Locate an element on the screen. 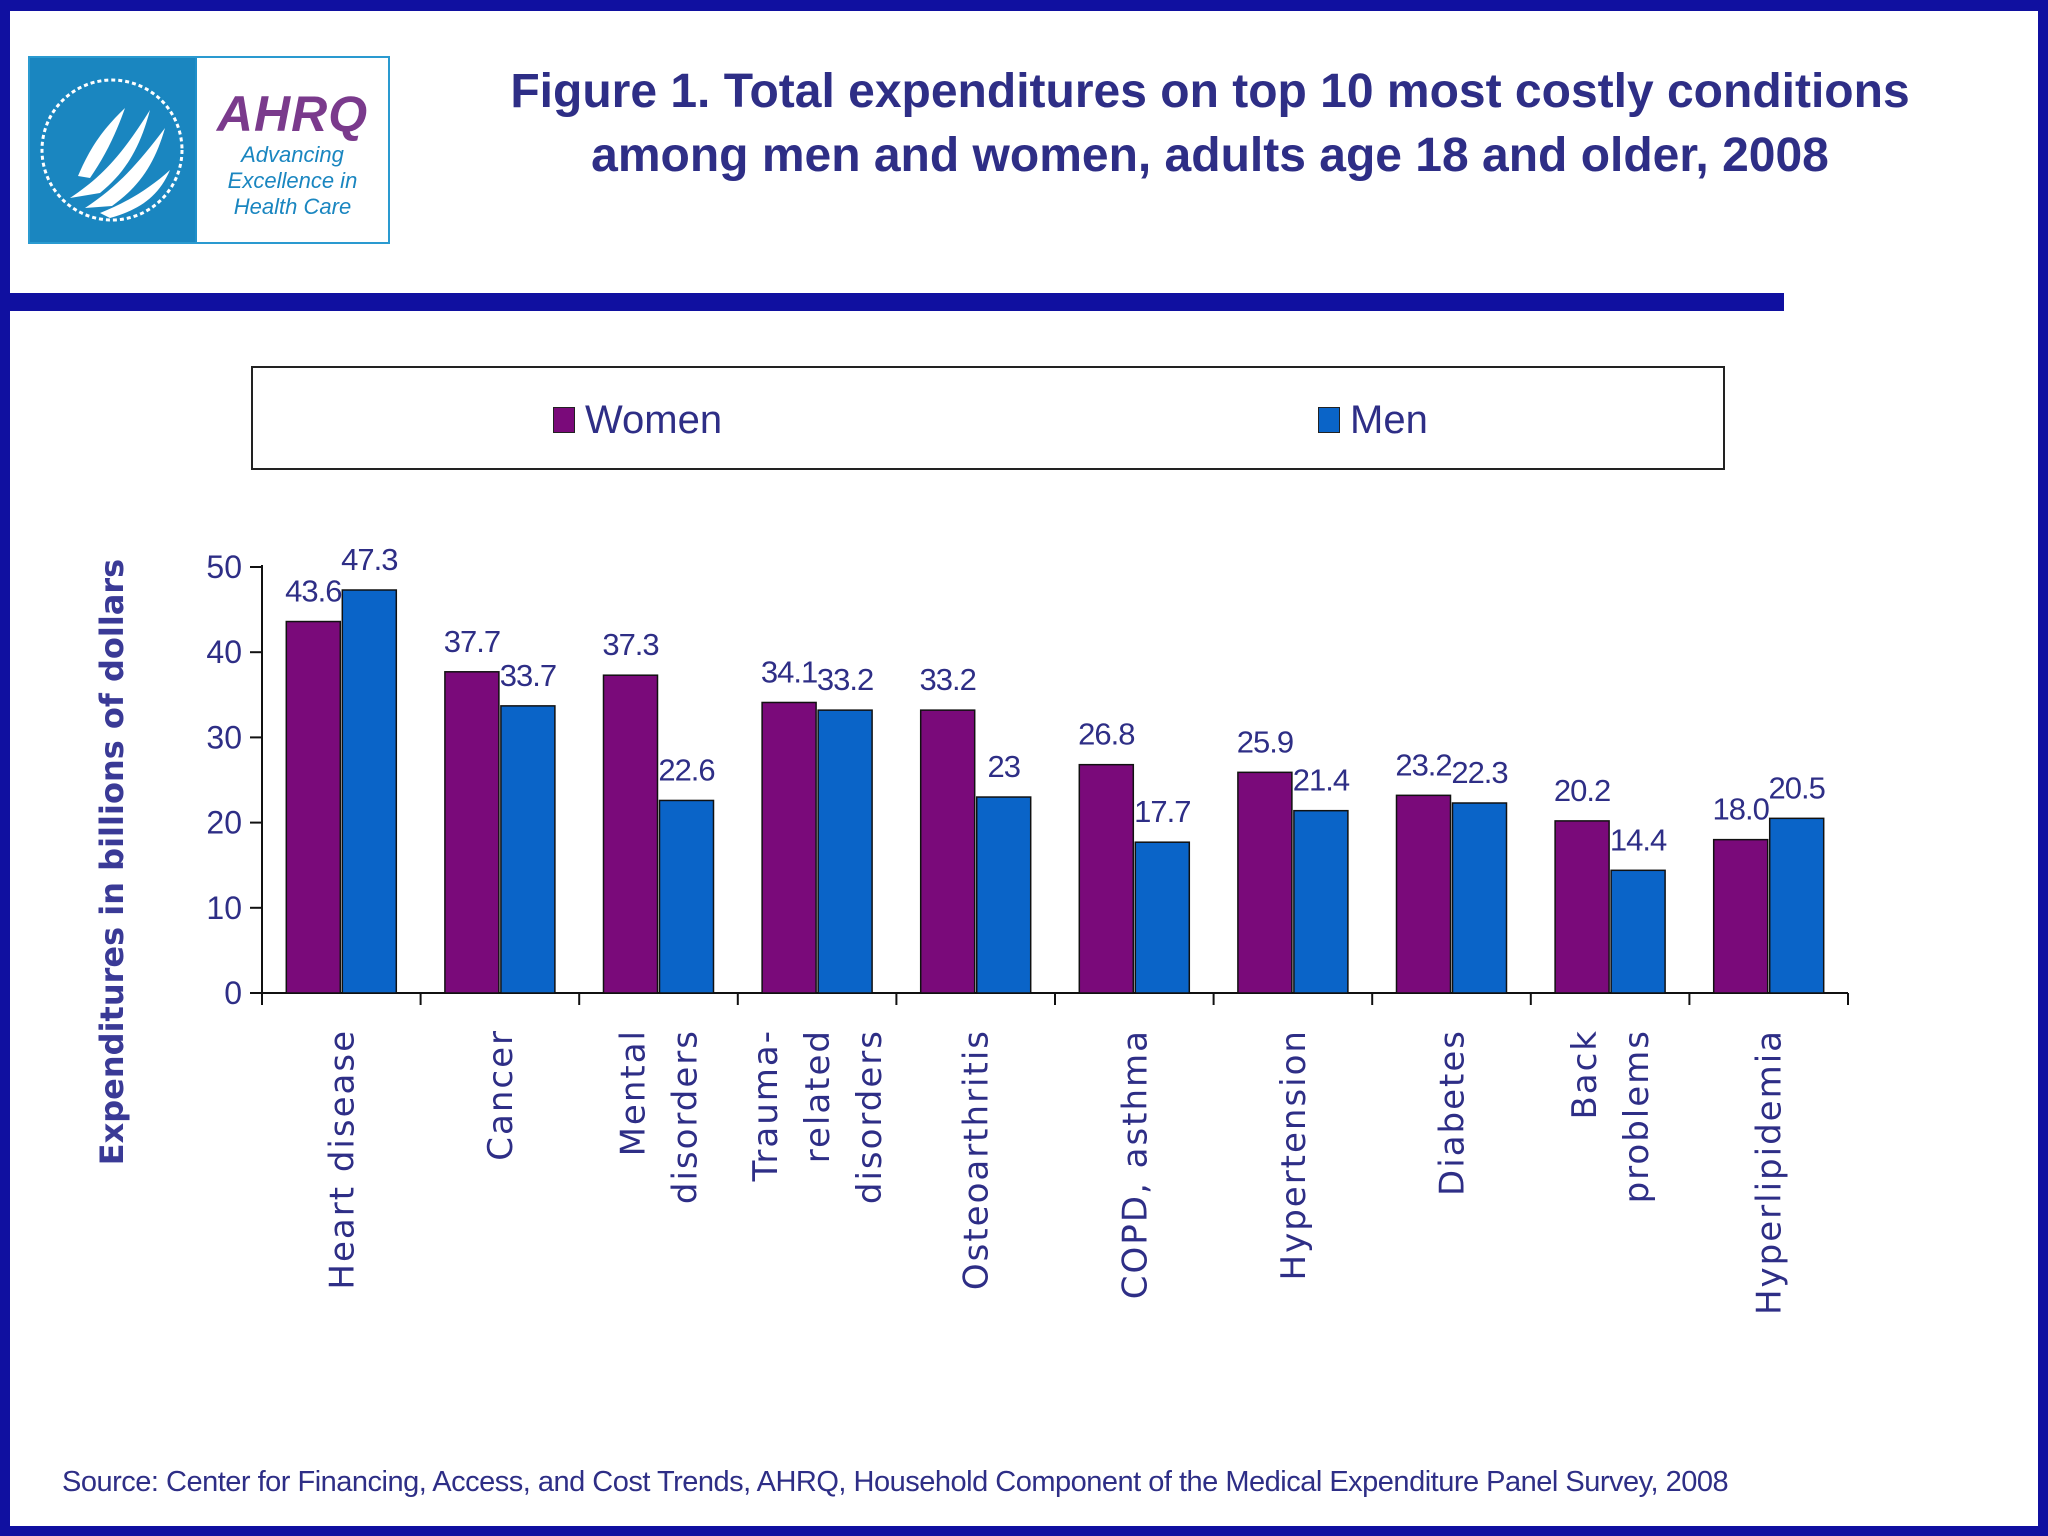 This screenshot has width=2048, height=1536. data-label-men: 22.3 is located at coordinates (1479, 772).